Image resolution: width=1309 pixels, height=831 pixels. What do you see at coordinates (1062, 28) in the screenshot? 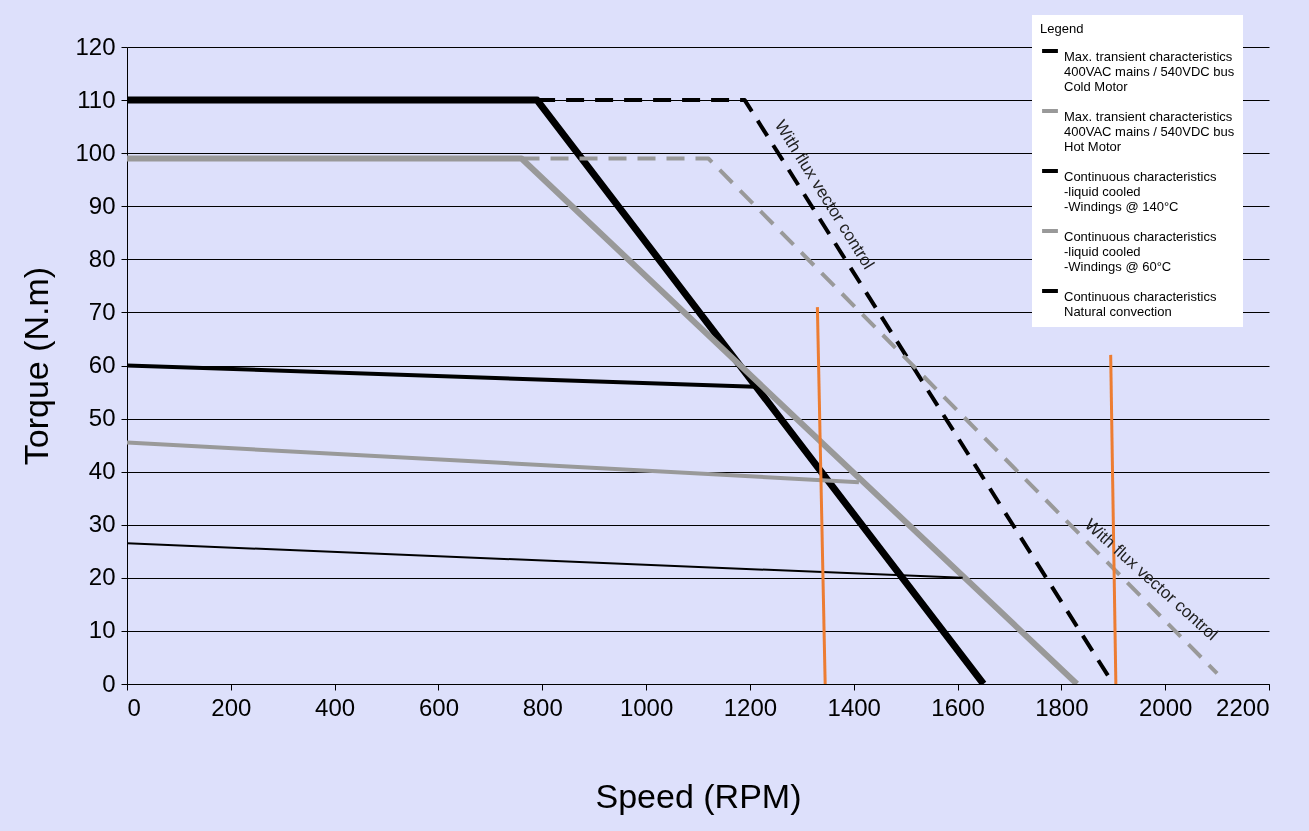
I see `legend-title: Legend` at bounding box center [1062, 28].